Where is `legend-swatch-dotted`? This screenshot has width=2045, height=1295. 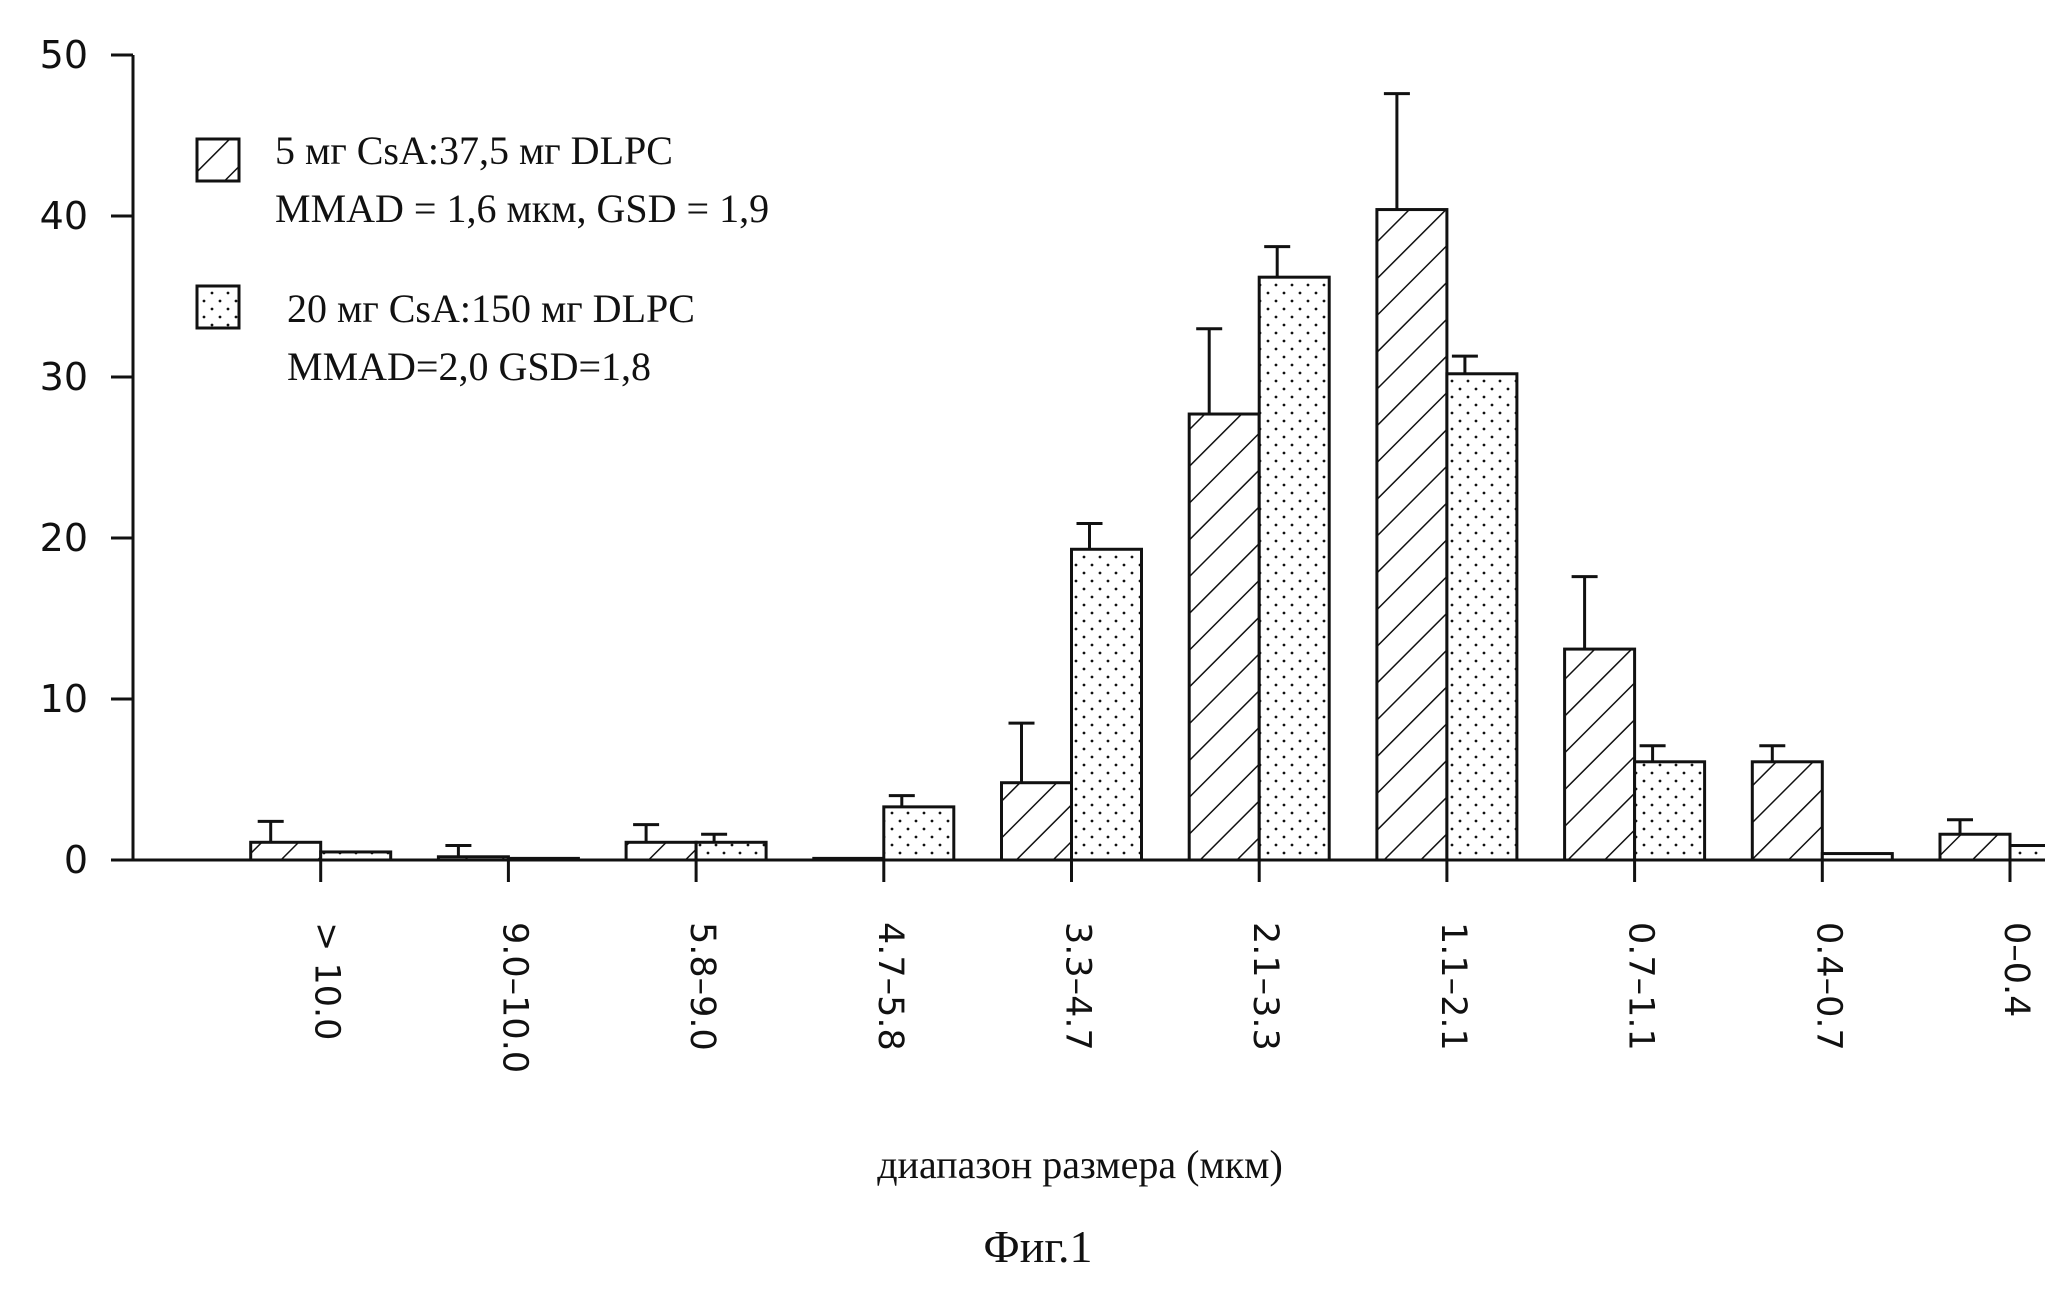 legend-swatch-dotted is located at coordinates (218, 307).